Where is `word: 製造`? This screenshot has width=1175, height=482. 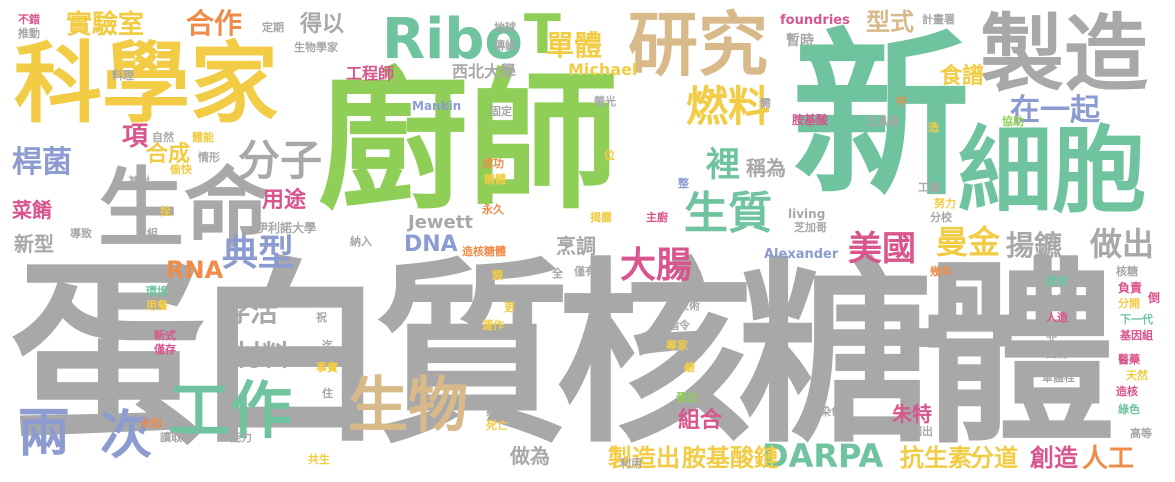
word: 製造 is located at coordinates (1064, 54).